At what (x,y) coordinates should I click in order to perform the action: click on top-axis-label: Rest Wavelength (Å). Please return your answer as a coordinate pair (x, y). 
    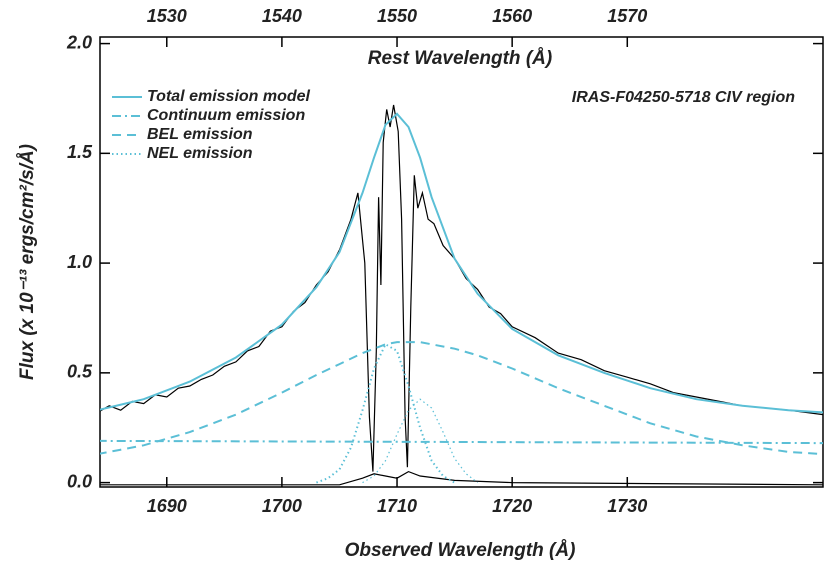
    Looking at the image, I should click on (460, 58).